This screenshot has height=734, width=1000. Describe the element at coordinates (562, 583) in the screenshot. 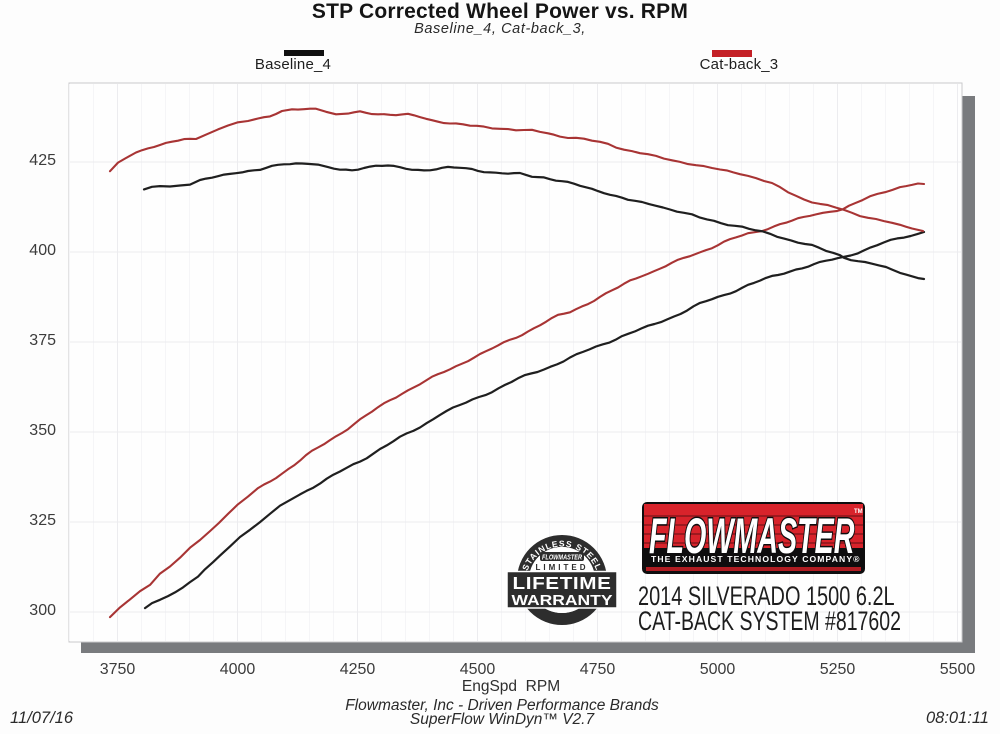

I see `svg-text: LIFETIME` at that location.